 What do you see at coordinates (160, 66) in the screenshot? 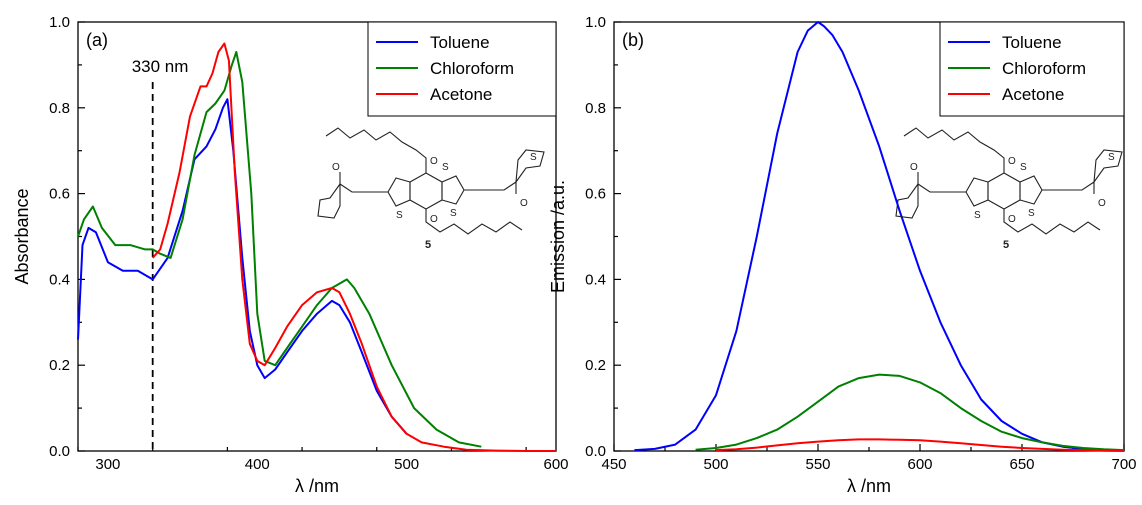
I see `panel-a-annotation-text: 330 nm` at bounding box center [160, 66].